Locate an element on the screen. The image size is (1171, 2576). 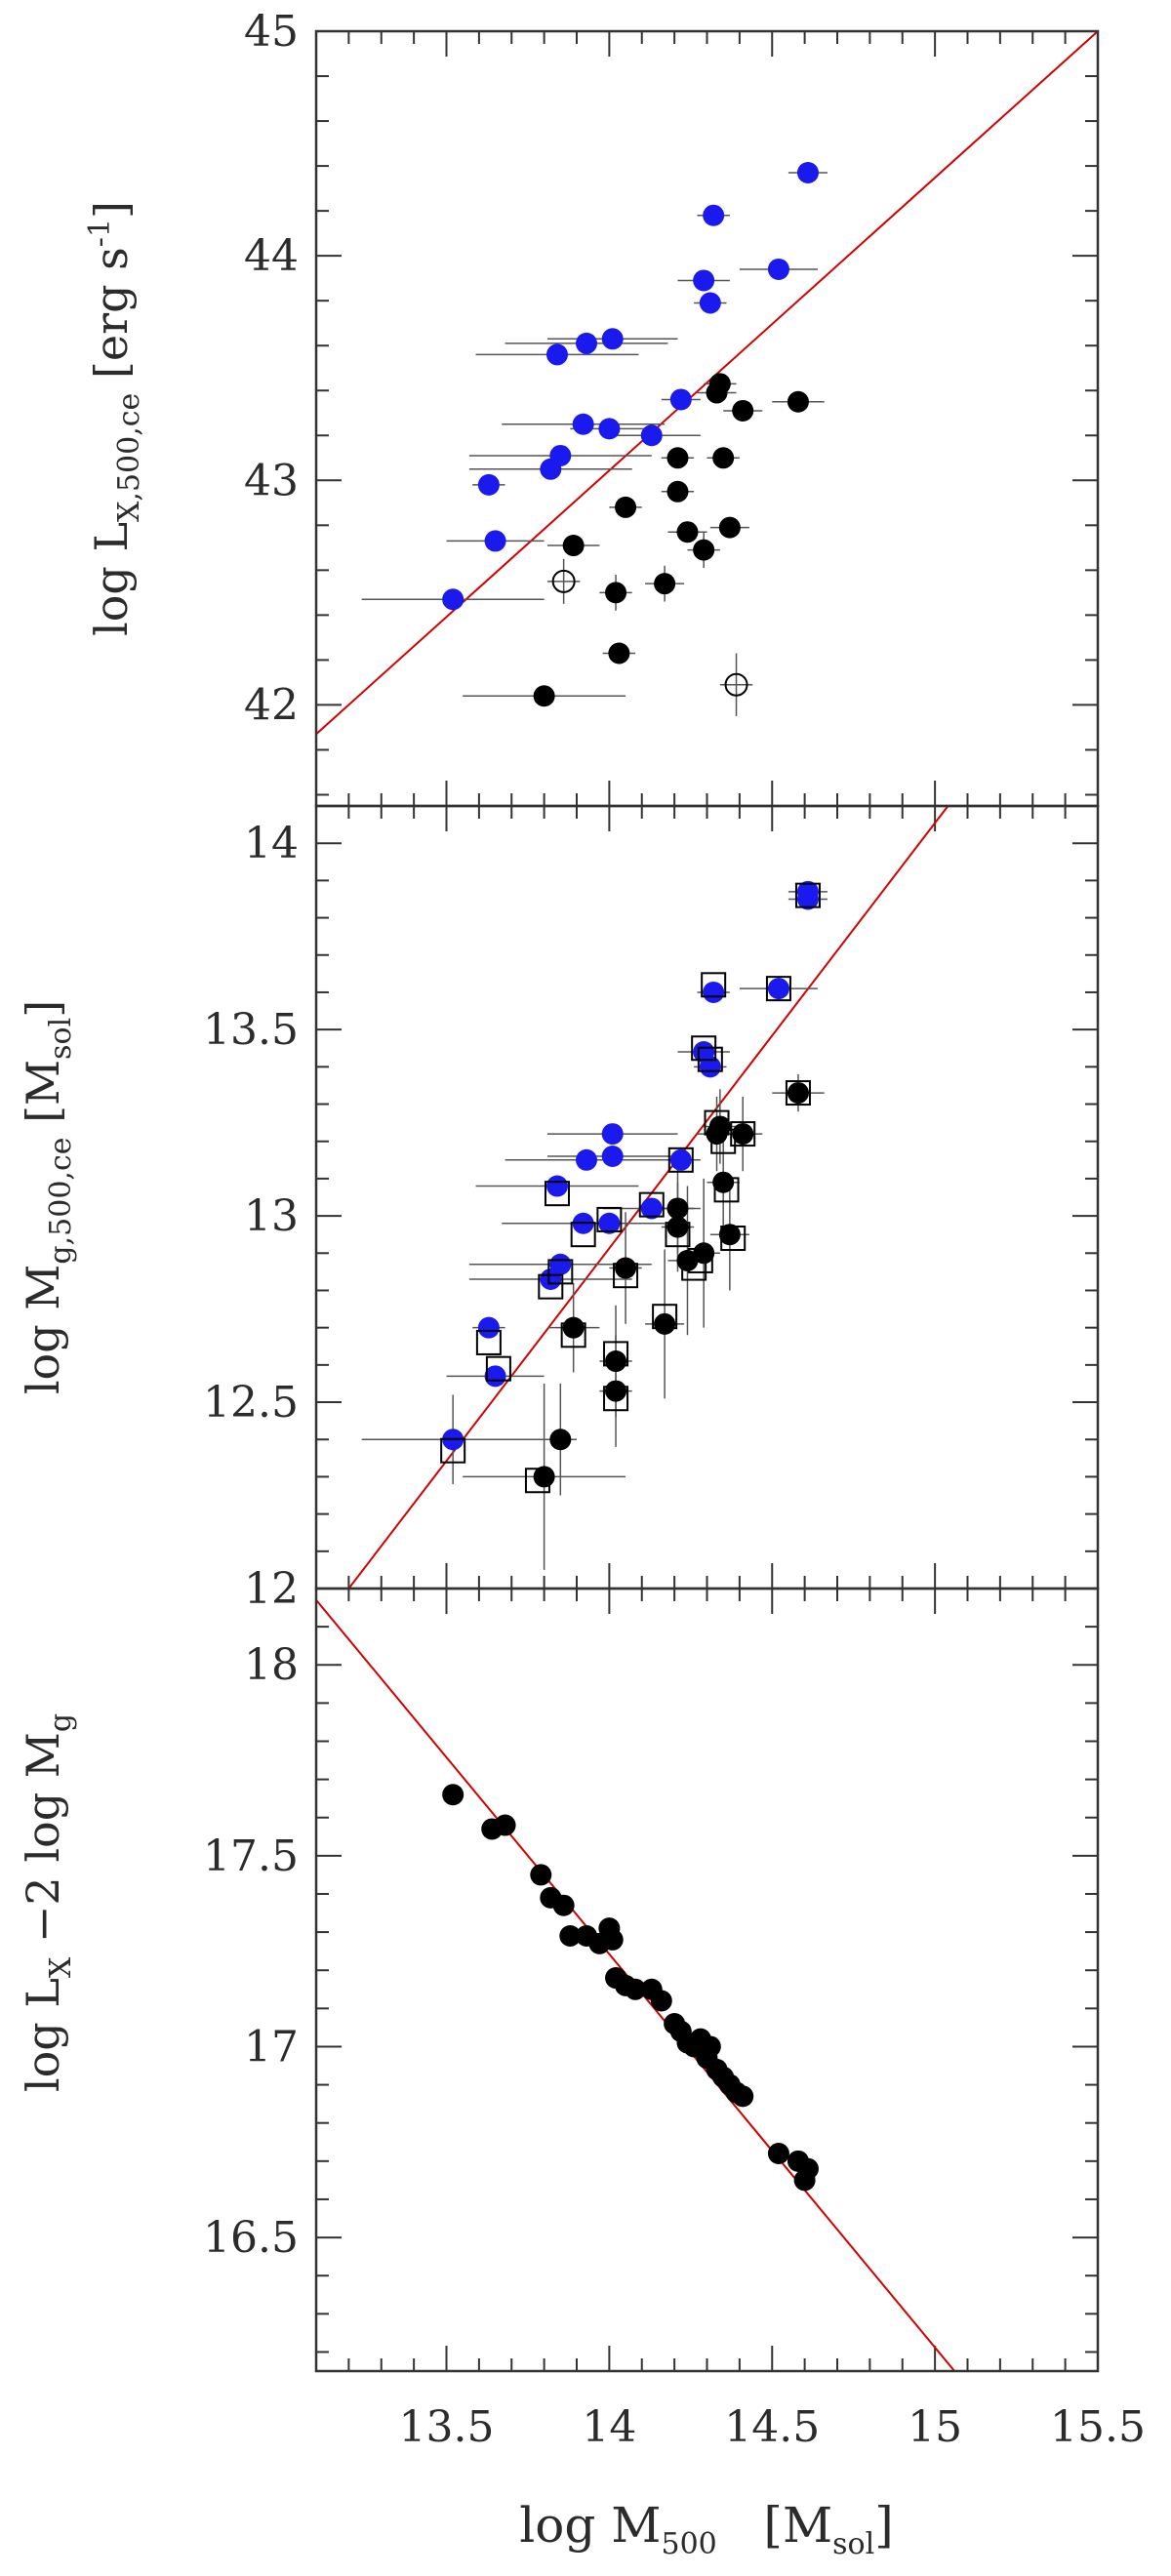
bottom-y-tick-label: 17.5 is located at coordinates (251, 1856).